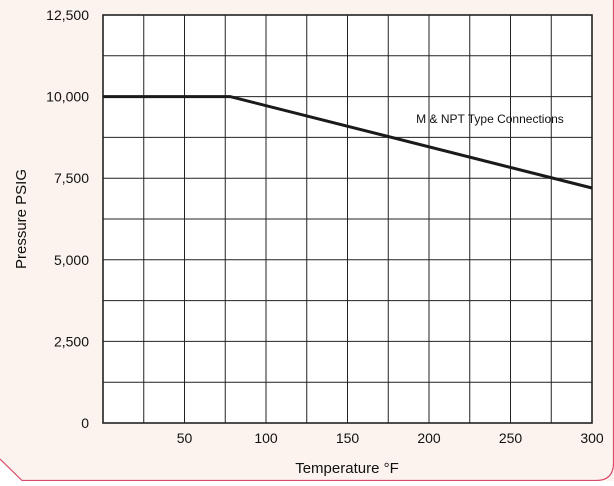 This screenshot has height=486, width=614. I want to click on x-tick-label-2: 150, so click(348, 438).